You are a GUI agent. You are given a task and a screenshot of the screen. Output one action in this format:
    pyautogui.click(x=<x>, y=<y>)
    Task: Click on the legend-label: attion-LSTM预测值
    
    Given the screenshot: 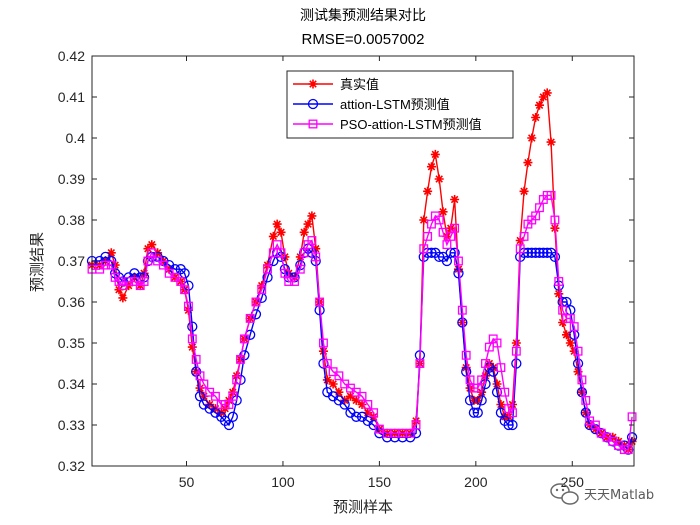 What is the action you would take?
    pyautogui.click(x=395, y=104)
    